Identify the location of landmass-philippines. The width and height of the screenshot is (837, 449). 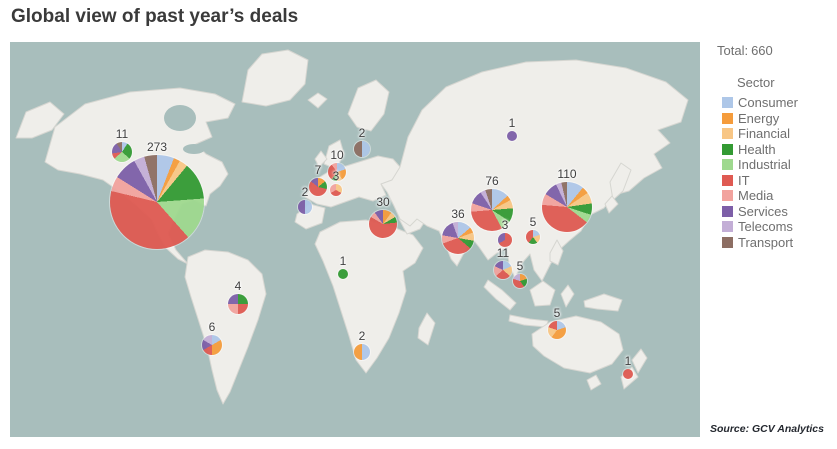
(556, 252).